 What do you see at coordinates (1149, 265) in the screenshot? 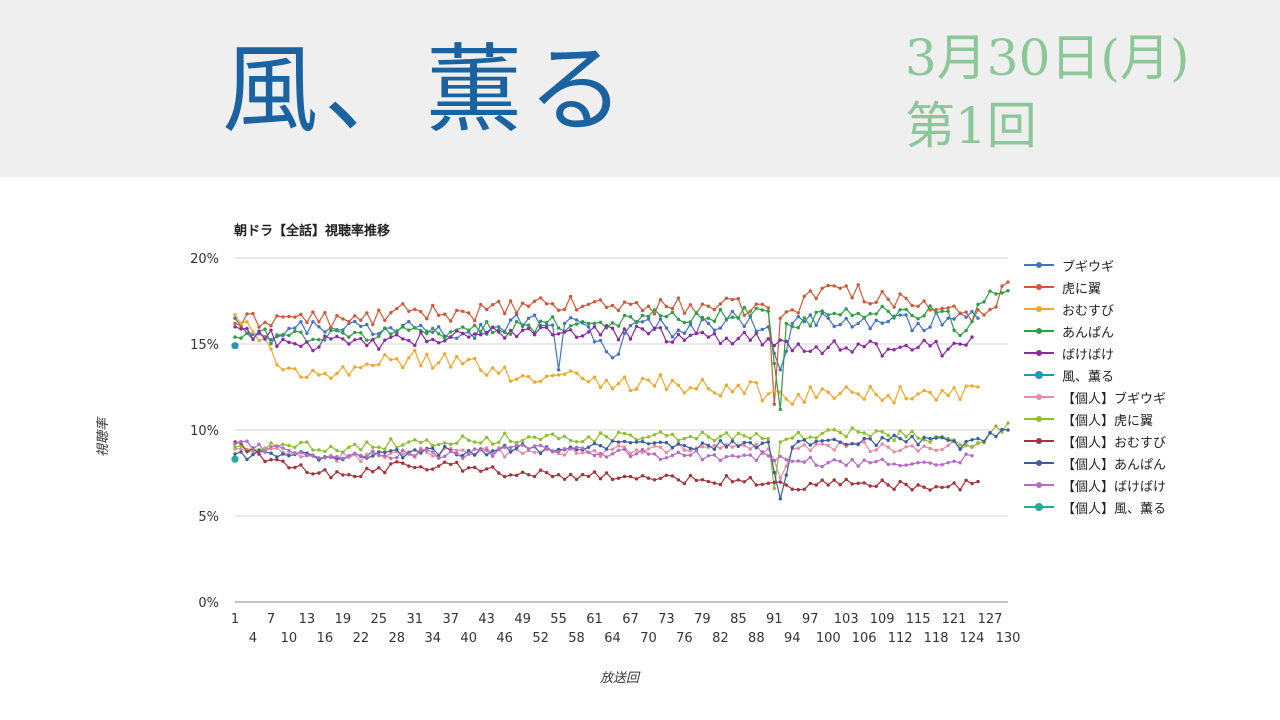
I see `legend-item: ブギウギ` at bounding box center [1149, 265].